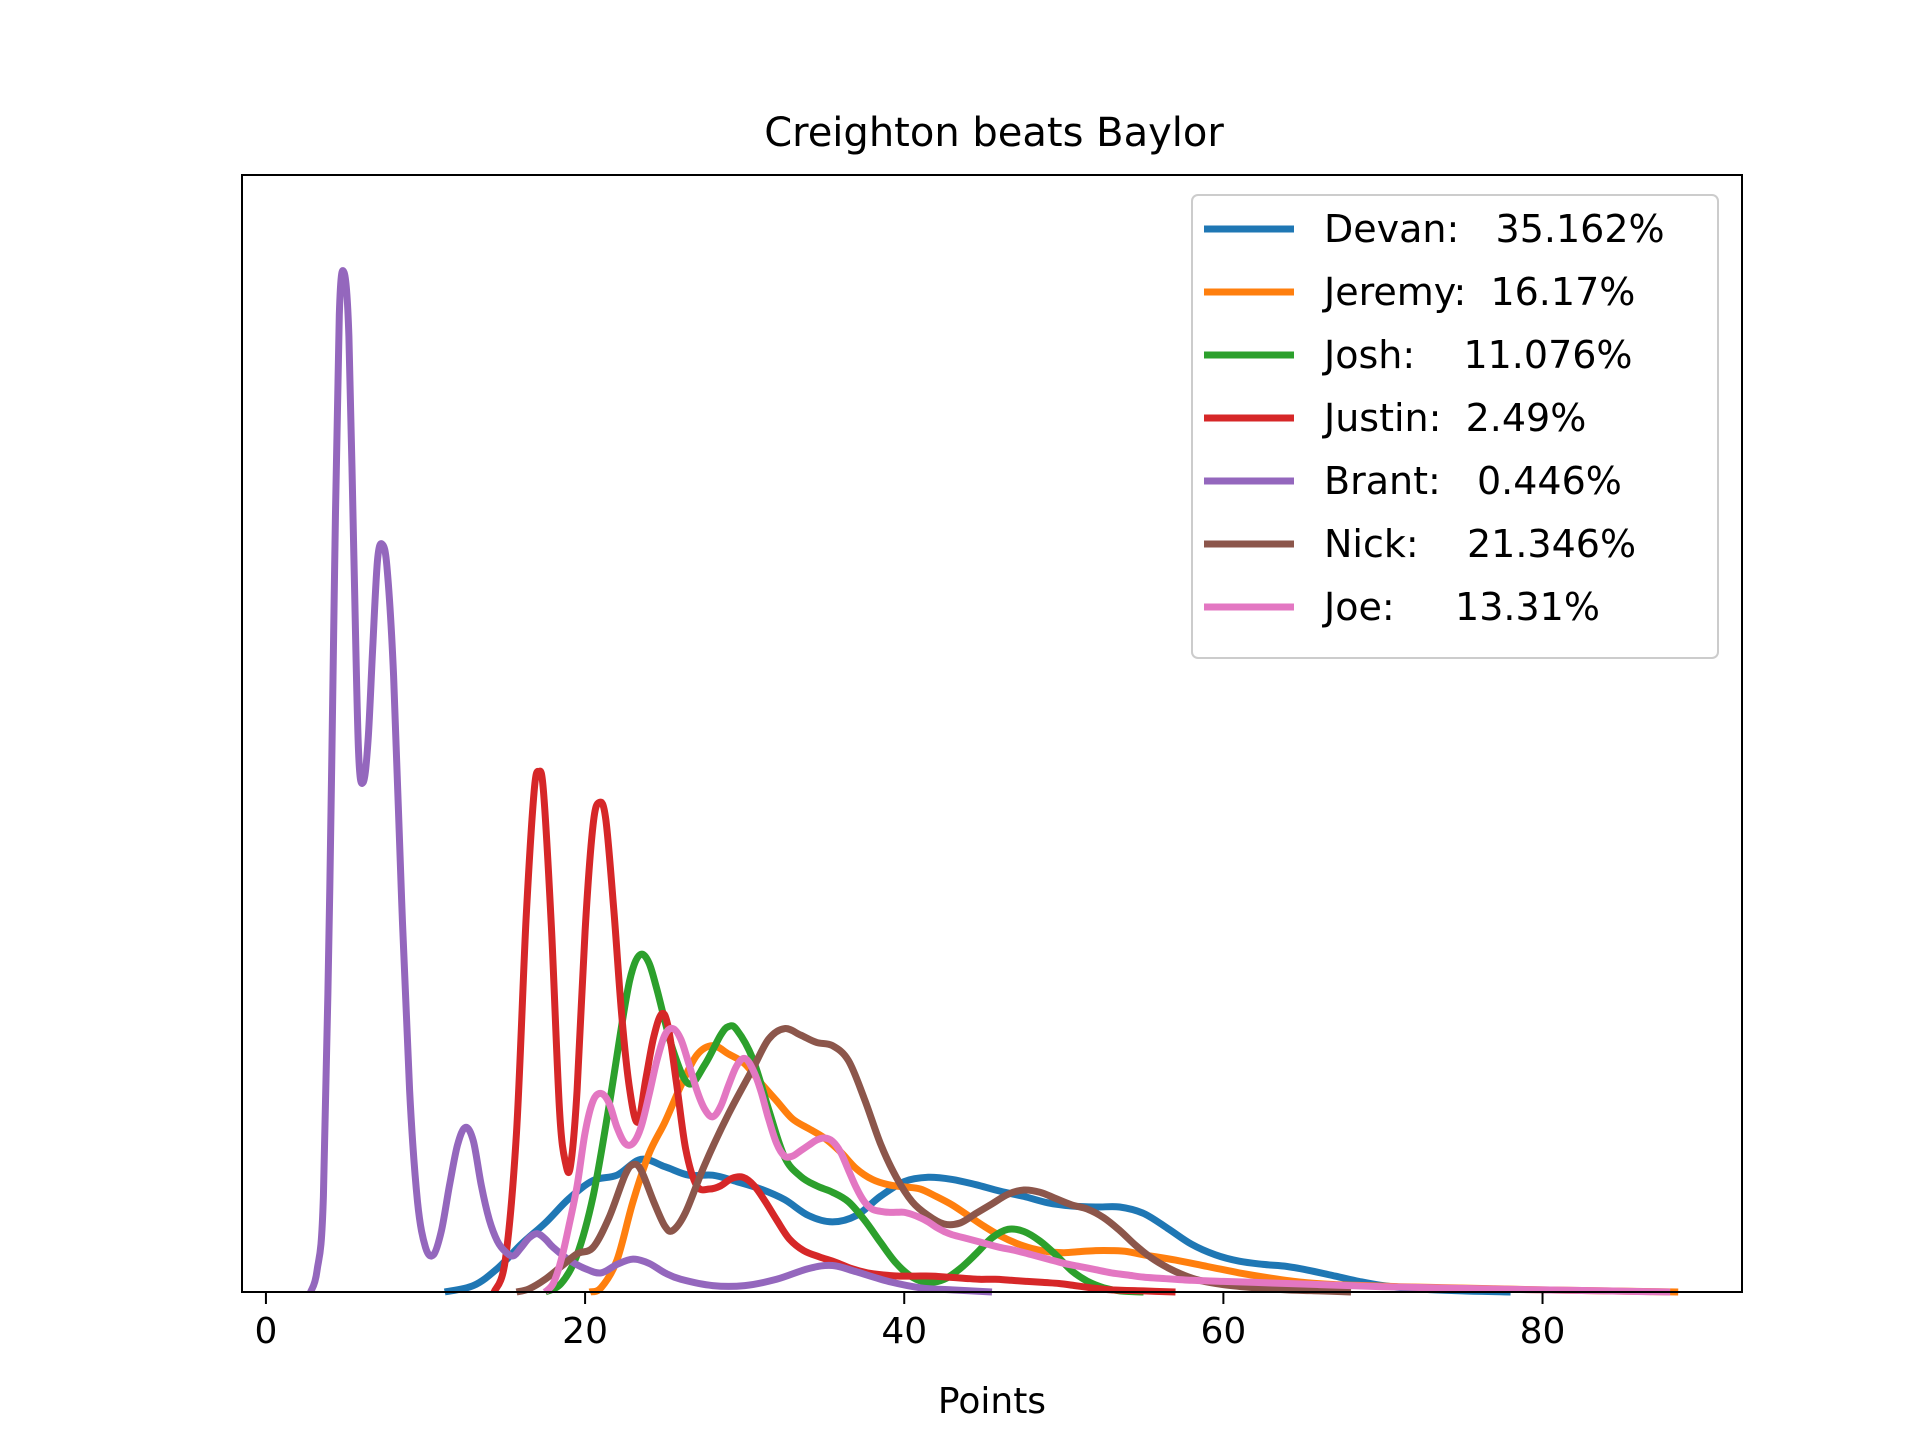 Image resolution: width=1920 pixels, height=1444 pixels. I want to click on series-line-joe, so click(1106, 1160).